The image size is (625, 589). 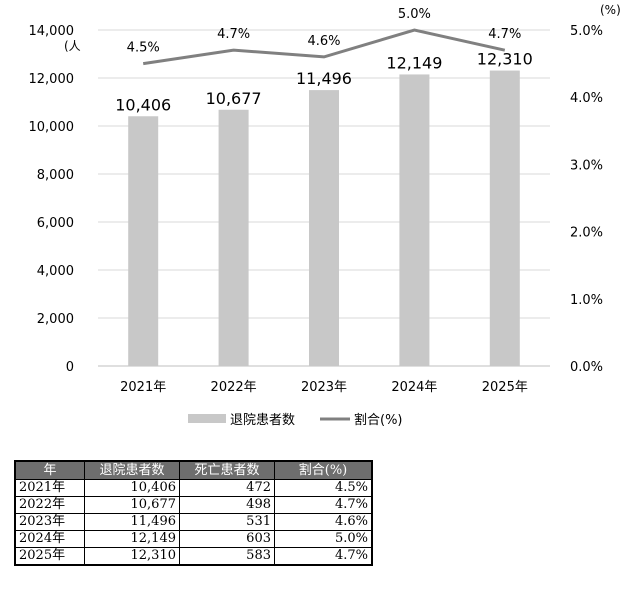 What do you see at coordinates (52, 127) in the screenshot?
I see `y-left-tick-label: 10,000` at bounding box center [52, 127].